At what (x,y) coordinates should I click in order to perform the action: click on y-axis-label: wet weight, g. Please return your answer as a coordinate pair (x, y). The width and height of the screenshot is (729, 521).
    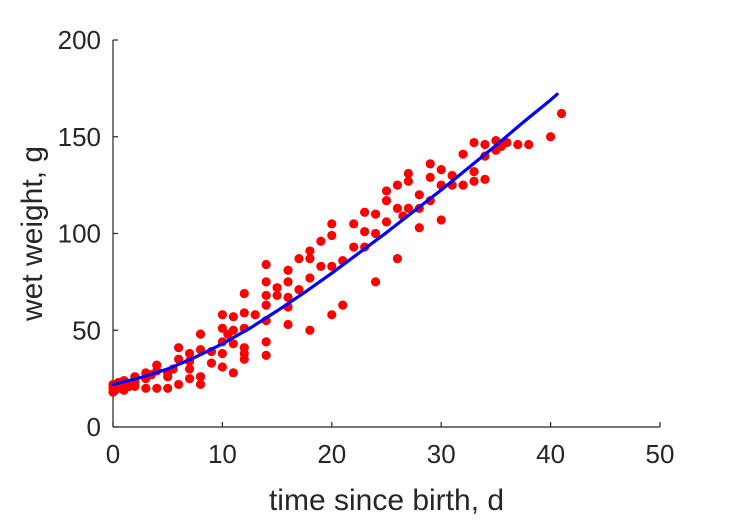
    Looking at the image, I should click on (32, 234).